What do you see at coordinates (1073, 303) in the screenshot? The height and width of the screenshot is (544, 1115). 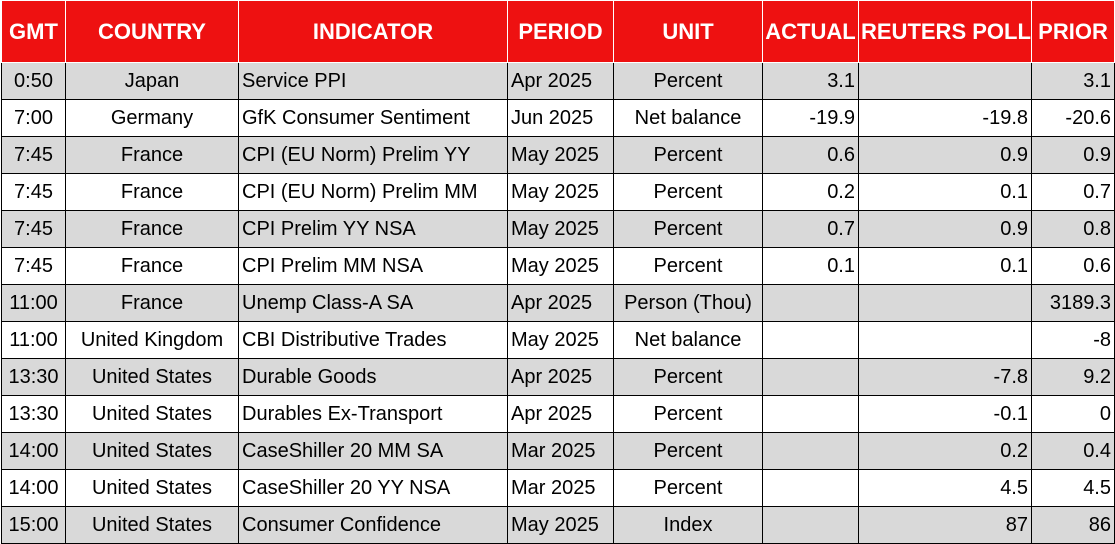 I see `cell-prior: 3189.3` at bounding box center [1073, 303].